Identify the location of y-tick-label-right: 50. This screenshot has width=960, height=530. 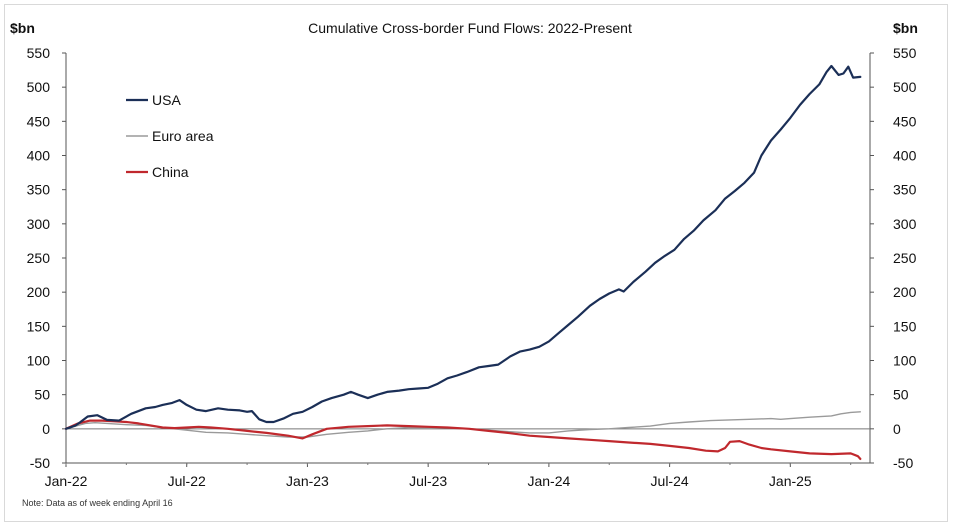
(901, 395).